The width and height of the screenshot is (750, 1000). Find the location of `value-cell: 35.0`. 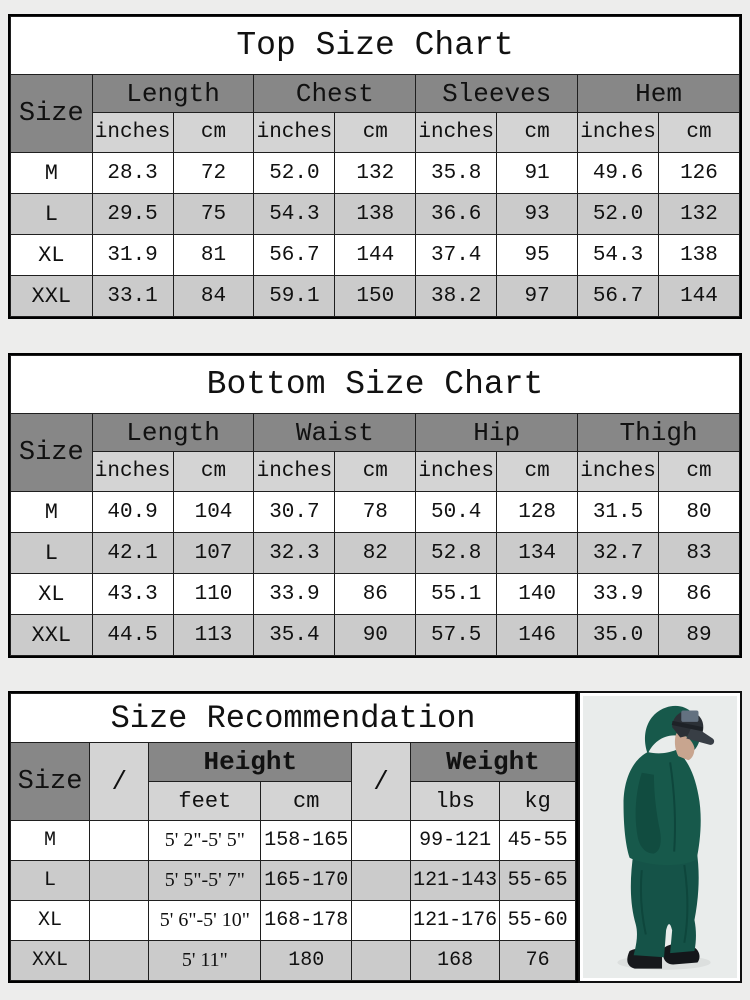

value-cell: 35.0 is located at coordinates (618, 635).